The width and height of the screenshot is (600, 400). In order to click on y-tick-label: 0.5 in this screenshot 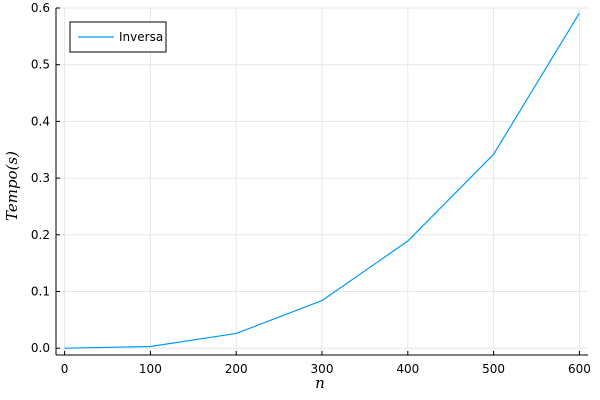, I will do `click(40, 65)`.